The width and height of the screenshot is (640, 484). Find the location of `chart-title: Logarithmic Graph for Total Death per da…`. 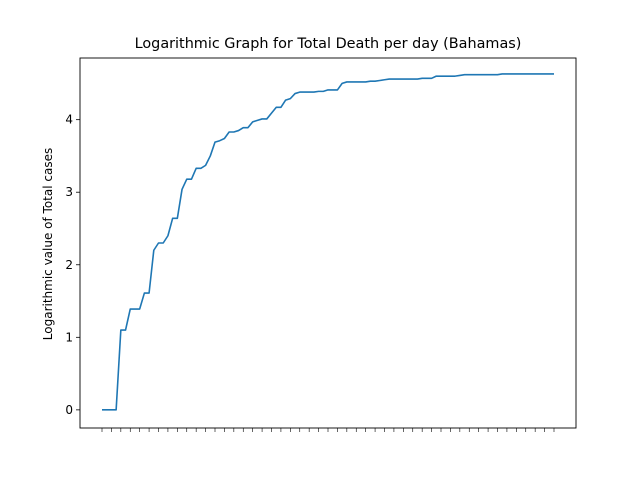

chart-title: Logarithmic Graph for Total Death per da… is located at coordinates (328, 44).